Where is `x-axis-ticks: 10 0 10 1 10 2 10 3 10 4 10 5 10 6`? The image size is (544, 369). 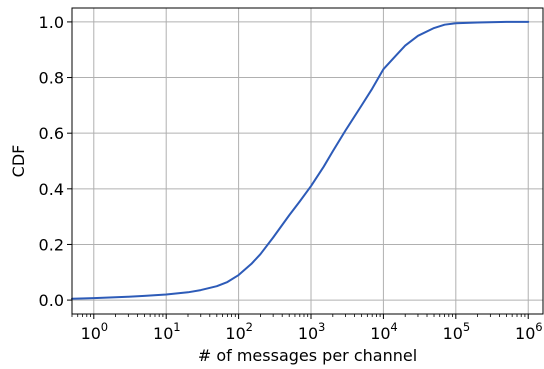
x-axis-ticks: 10 0 10 1 10 2 10 3 10 4 10 5 10 6 is located at coordinates (307, 328).